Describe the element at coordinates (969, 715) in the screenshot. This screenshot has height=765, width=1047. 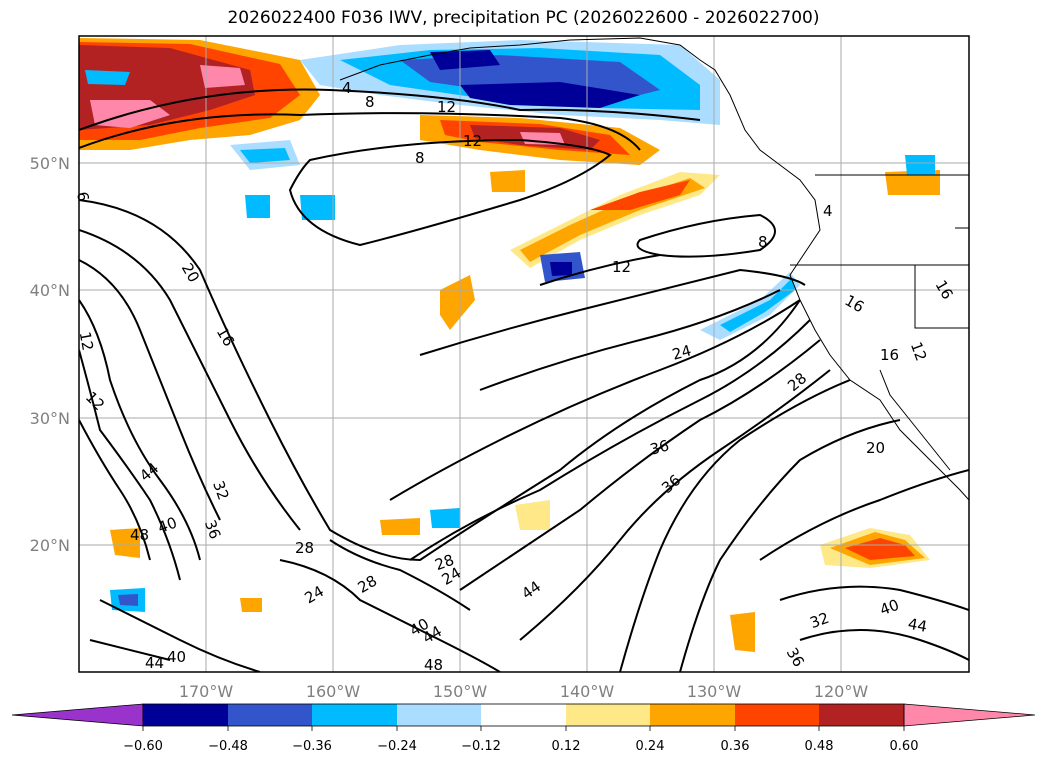
I see `colorbar-extend-high` at that location.